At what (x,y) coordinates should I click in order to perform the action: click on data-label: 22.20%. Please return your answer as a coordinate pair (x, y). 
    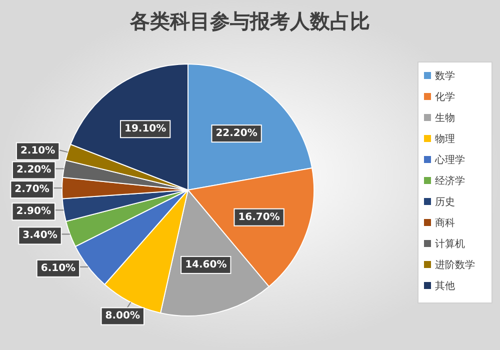
    Looking at the image, I should click on (237, 134).